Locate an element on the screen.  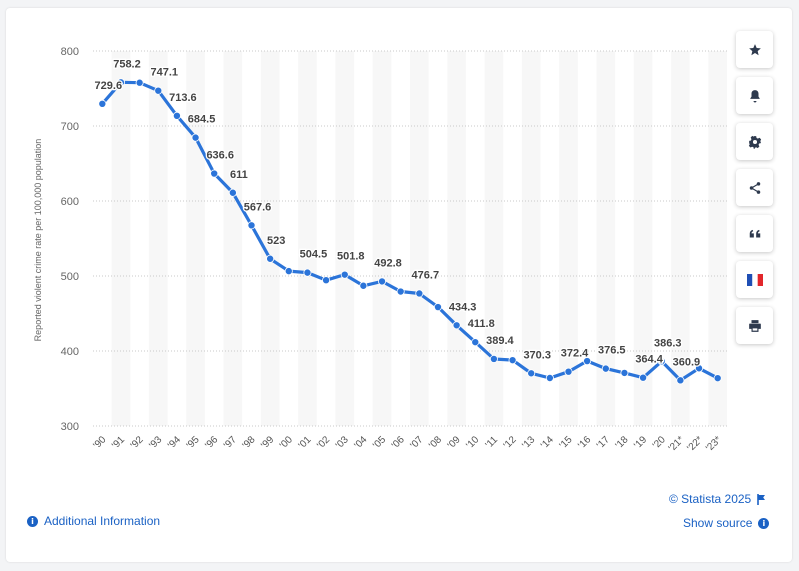
gear-icon is located at coordinates (754, 142).